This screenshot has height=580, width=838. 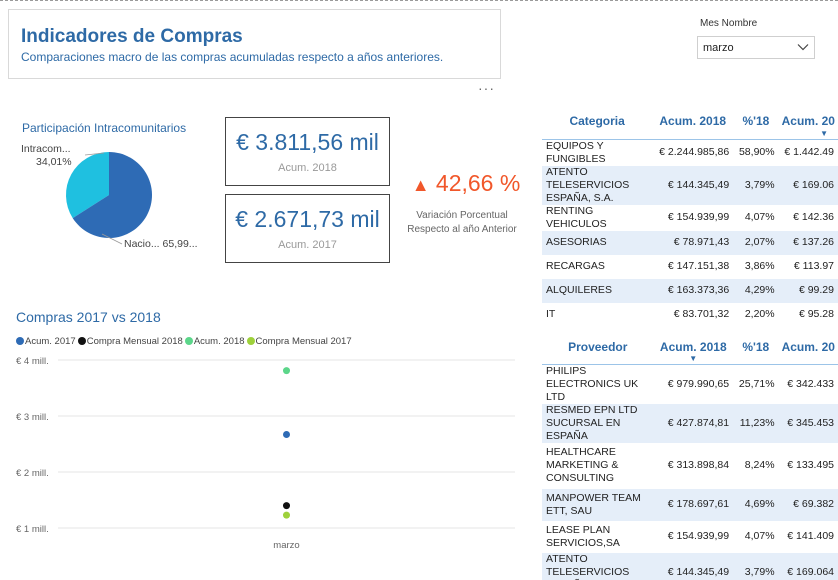 I want to click on prov-table-cell-2-1: € 313.898,84, so click(x=698, y=465).